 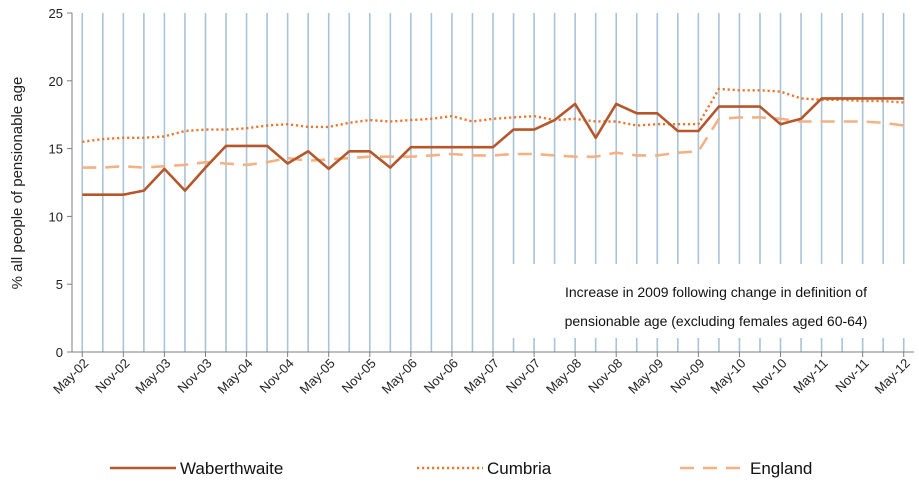 What do you see at coordinates (645, 376) in the screenshot?
I see `x-tick-label: May-09` at bounding box center [645, 376].